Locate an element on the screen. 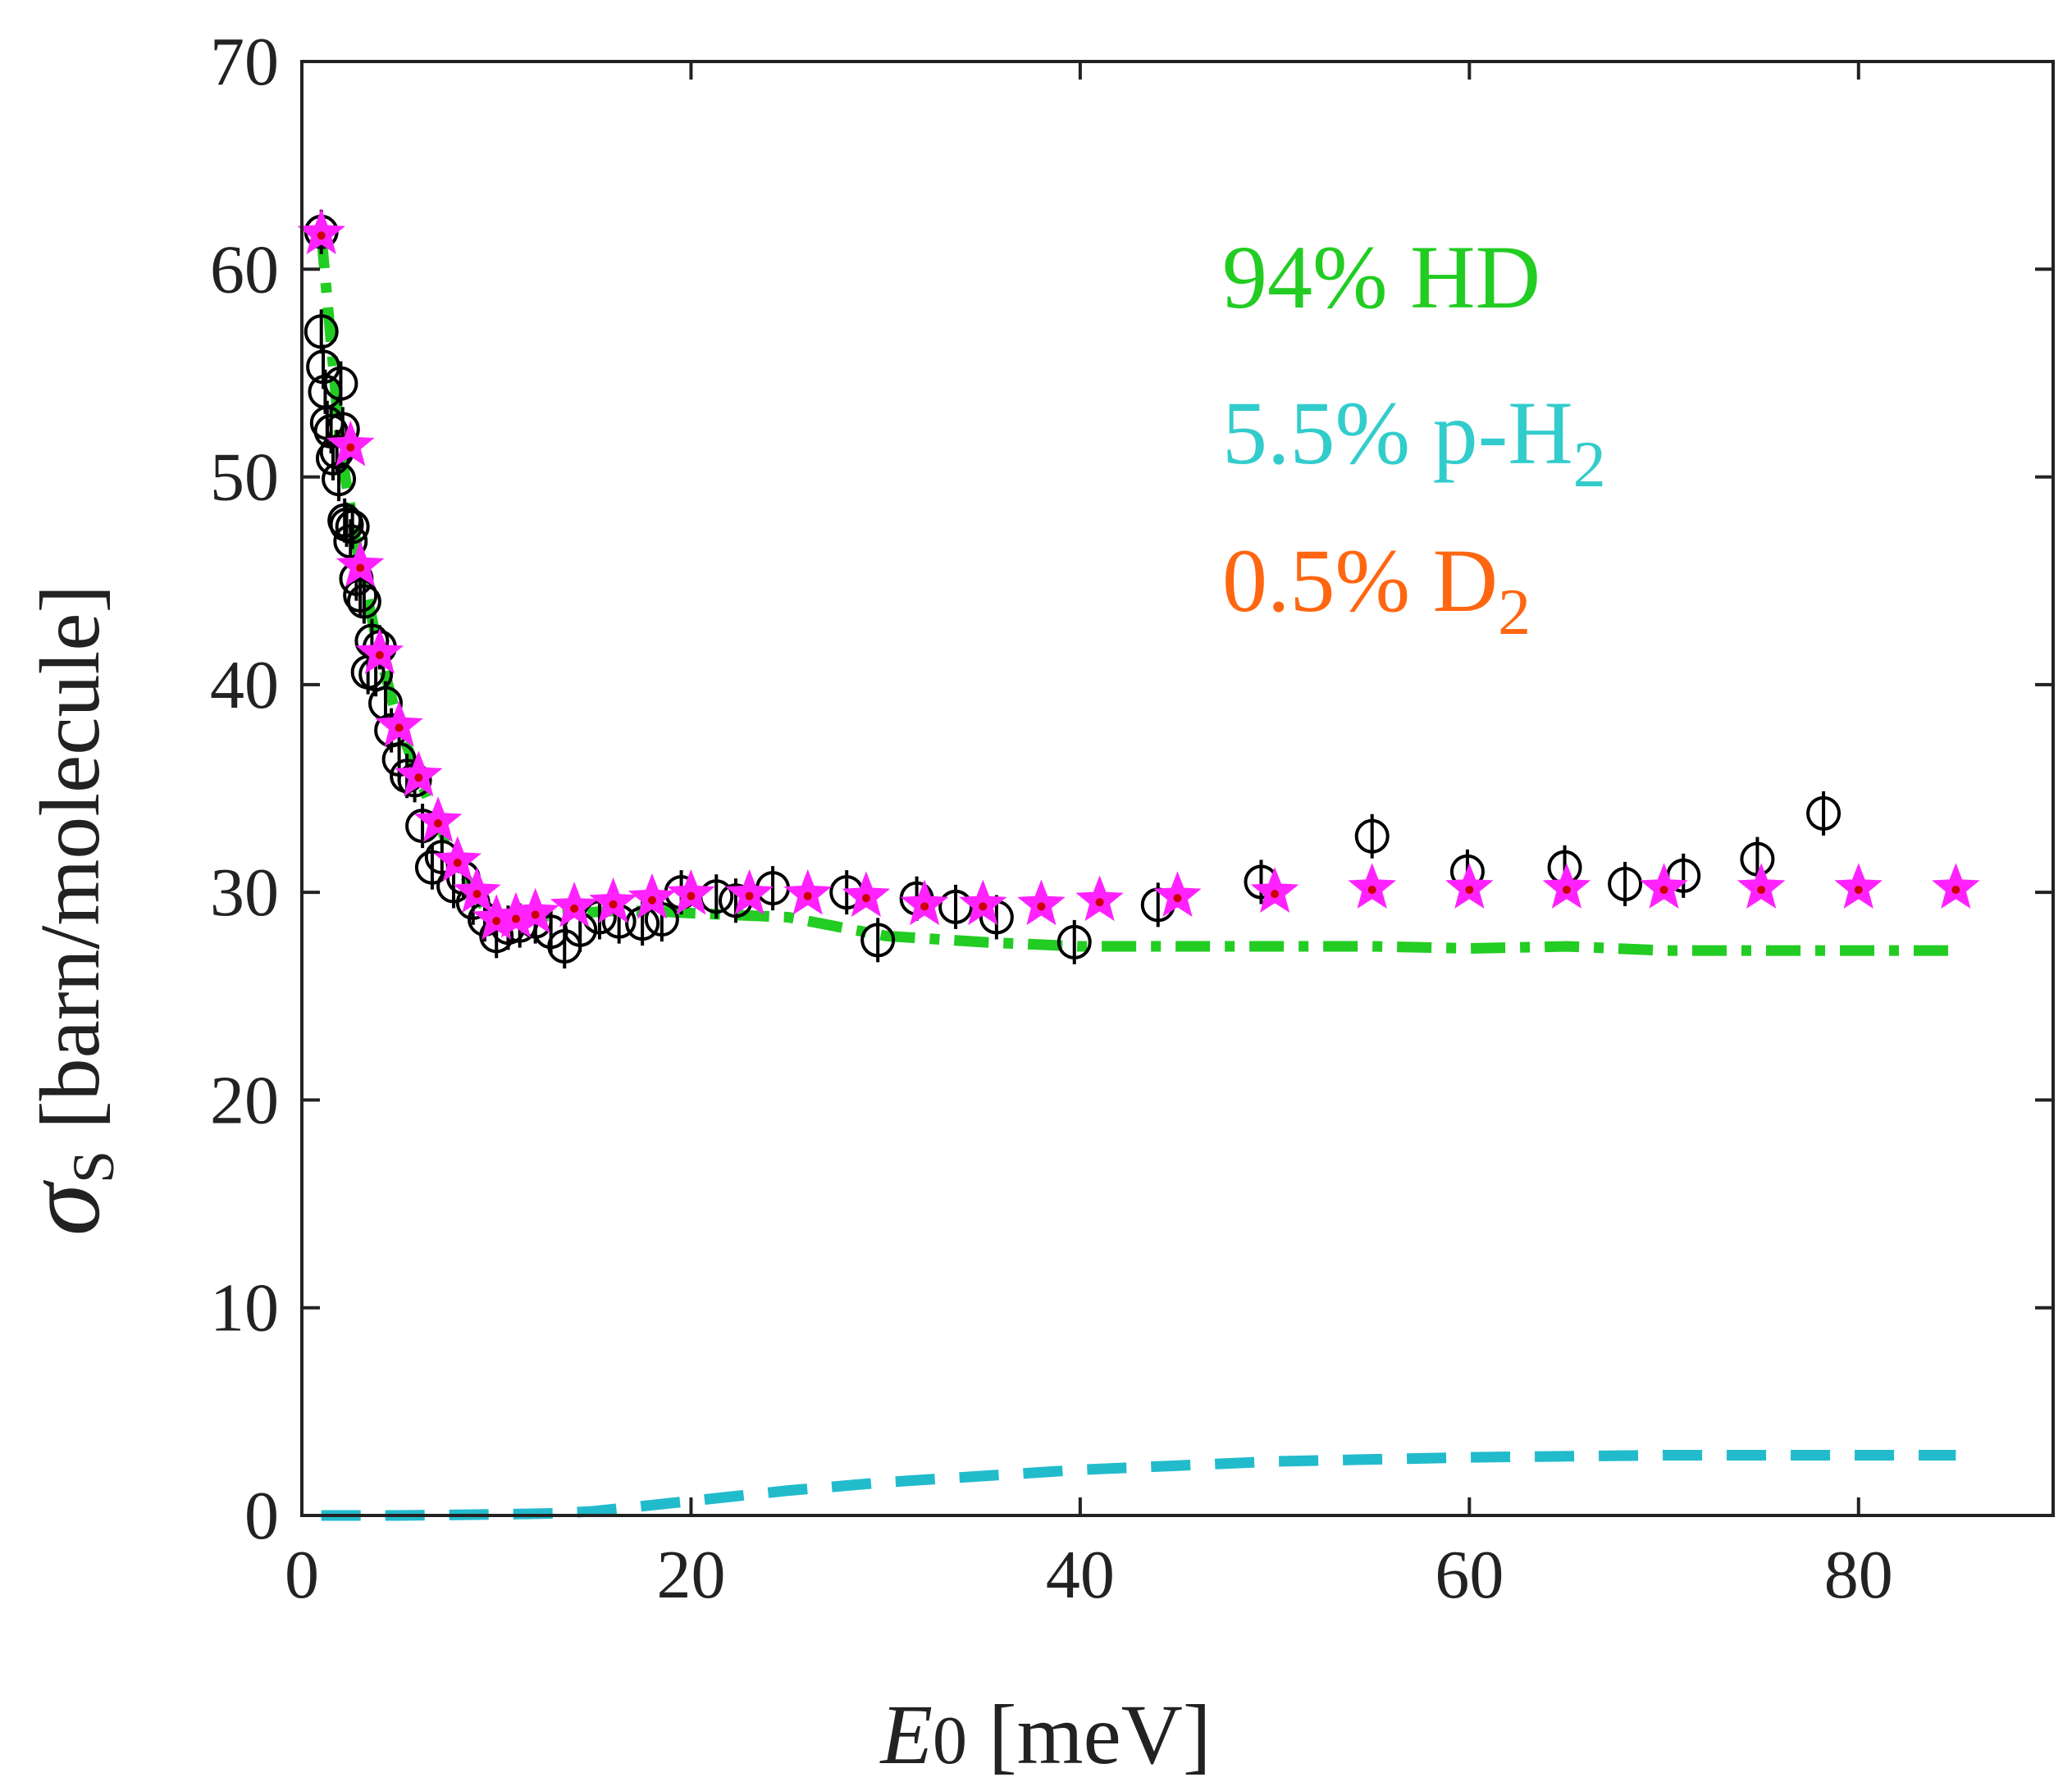 The height and width of the screenshot is (1791, 2072). annotation-hd-text: 94% HD is located at coordinates (1381, 277).